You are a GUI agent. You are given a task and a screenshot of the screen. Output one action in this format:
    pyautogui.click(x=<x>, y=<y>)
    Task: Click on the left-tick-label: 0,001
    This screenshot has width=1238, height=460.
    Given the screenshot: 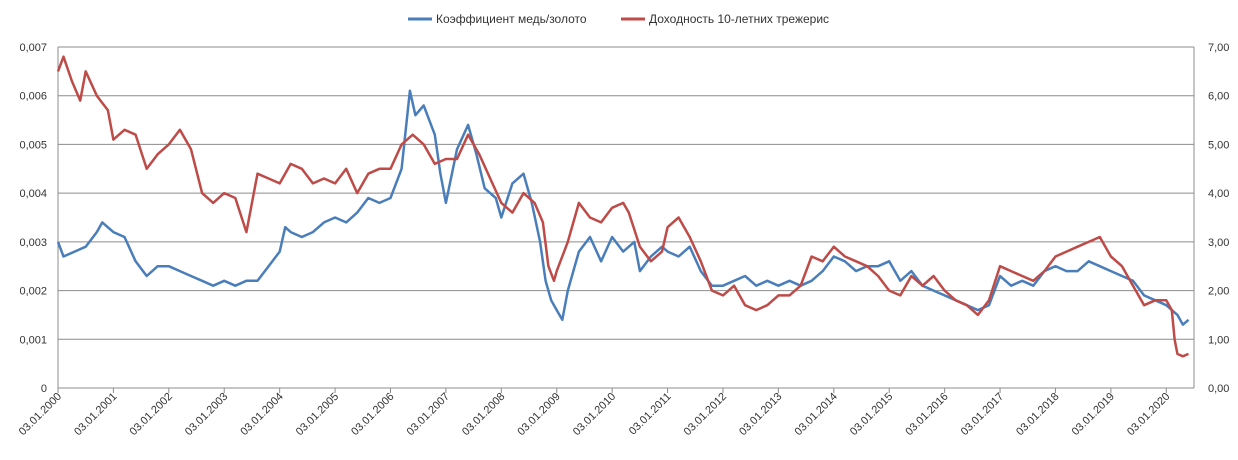 What is the action you would take?
    pyautogui.click(x=33, y=340)
    